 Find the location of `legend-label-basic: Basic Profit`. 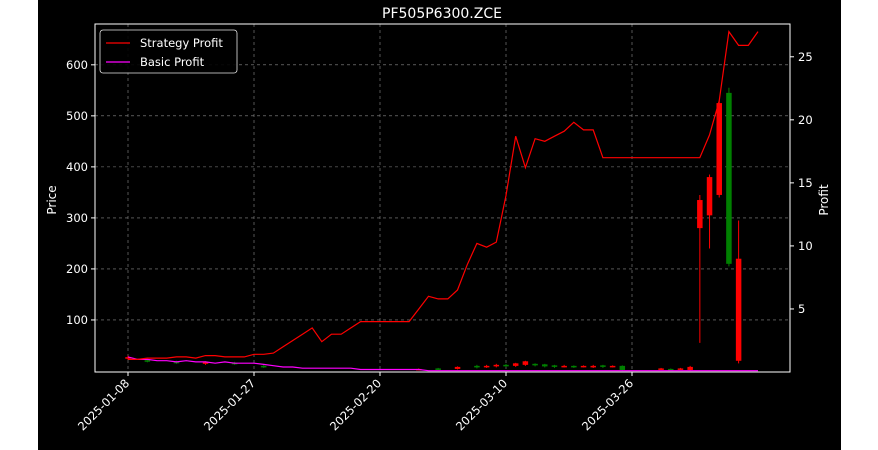

legend-label-basic: Basic Profit is located at coordinates (172, 62).